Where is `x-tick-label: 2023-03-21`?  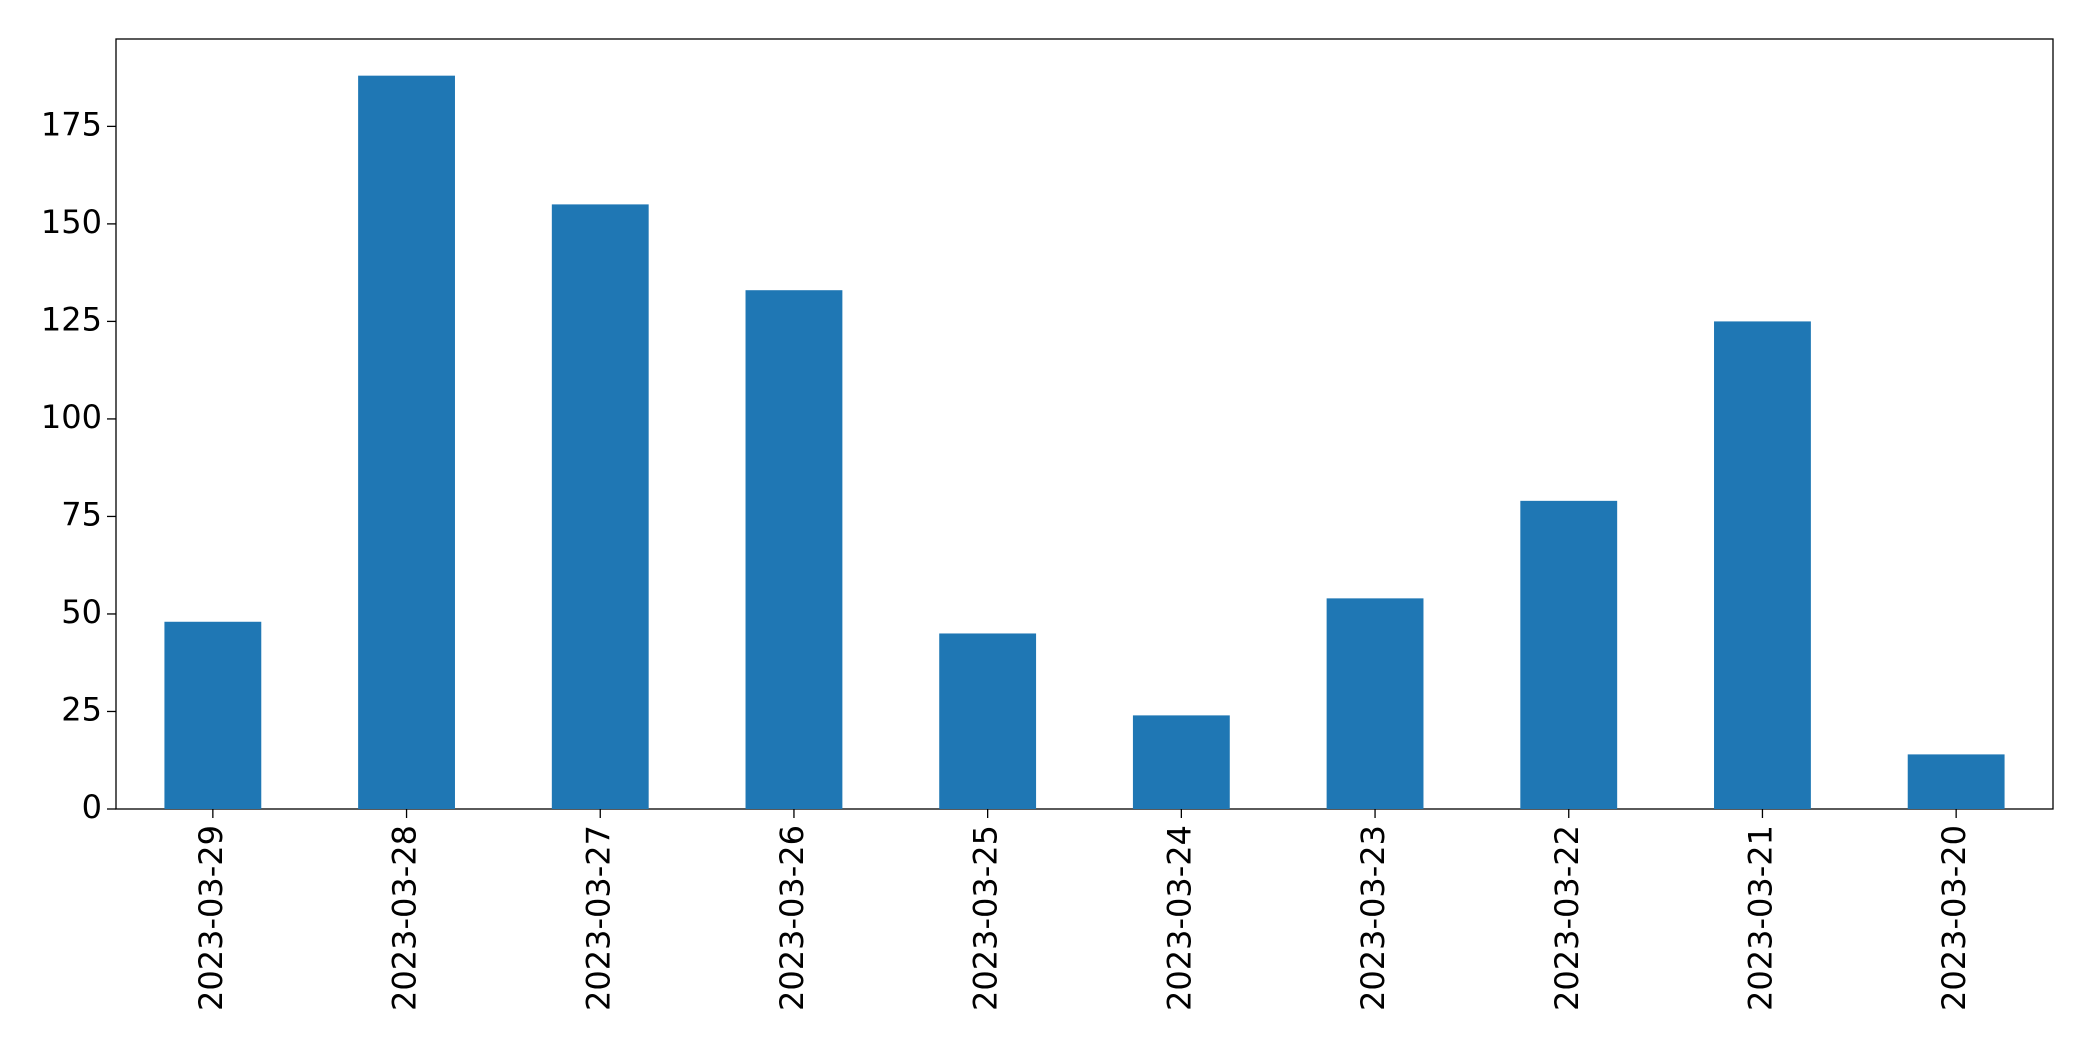
x-tick-label: 2023-03-21 is located at coordinates (1760, 918).